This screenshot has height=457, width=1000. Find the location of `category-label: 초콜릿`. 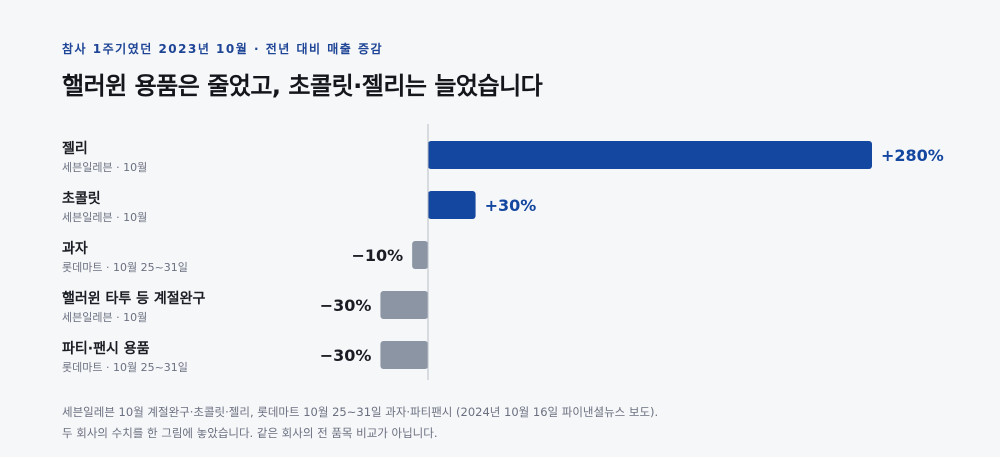

category-label: 초콜릿 is located at coordinates (81, 198).